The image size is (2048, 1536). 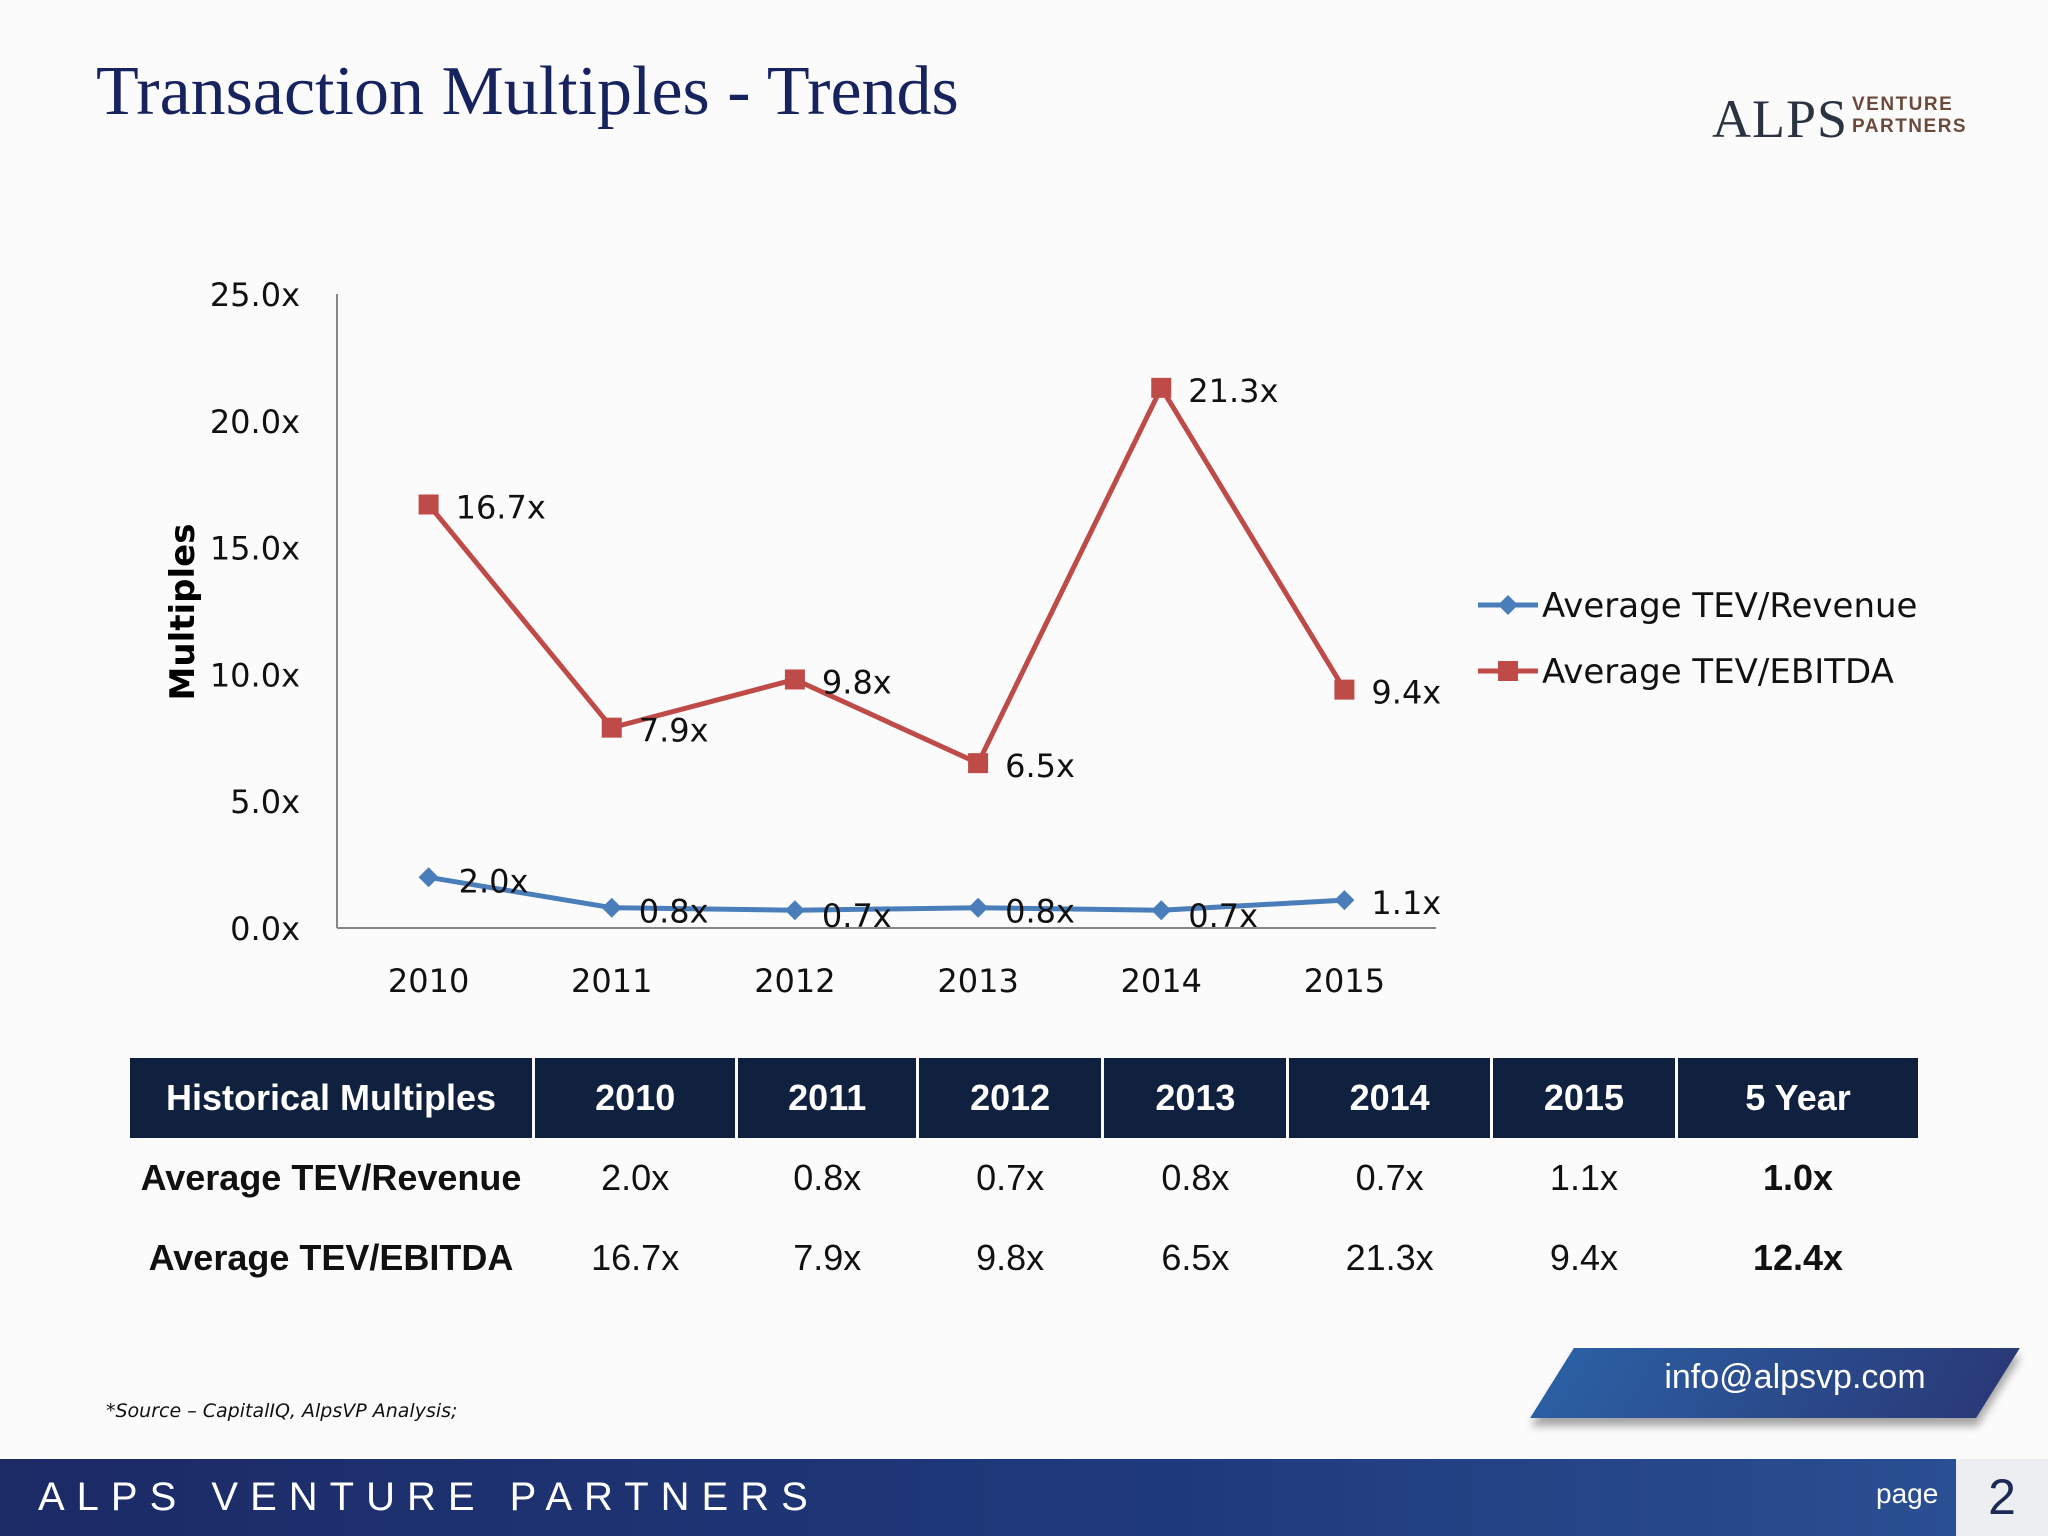 I want to click on table-cell: 2.0x, so click(x=635, y=1177).